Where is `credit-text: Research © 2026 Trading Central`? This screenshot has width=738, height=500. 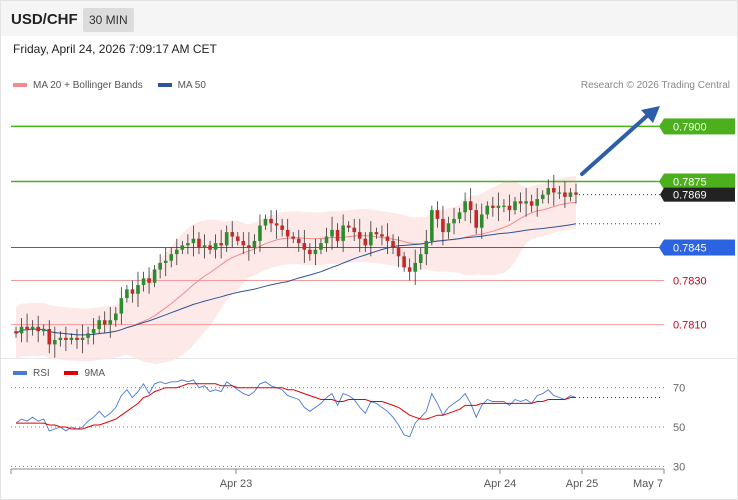
credit-text: Research © 2026 Trading Central is located at coordinates (655, 85).